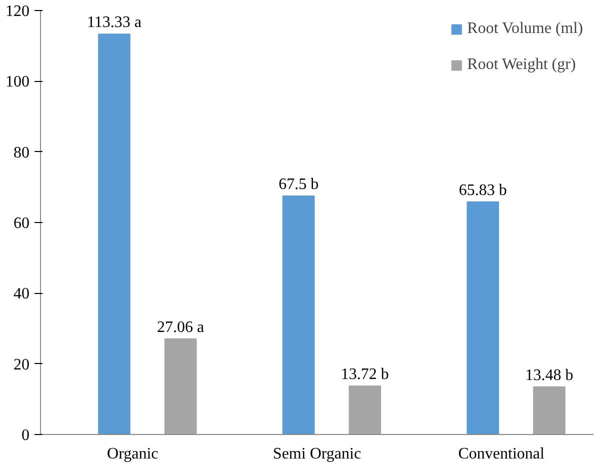 The height and width of the screenshot is (470, 611). I want to click on legend-label: Root Volume (ml), so click(525, 29).